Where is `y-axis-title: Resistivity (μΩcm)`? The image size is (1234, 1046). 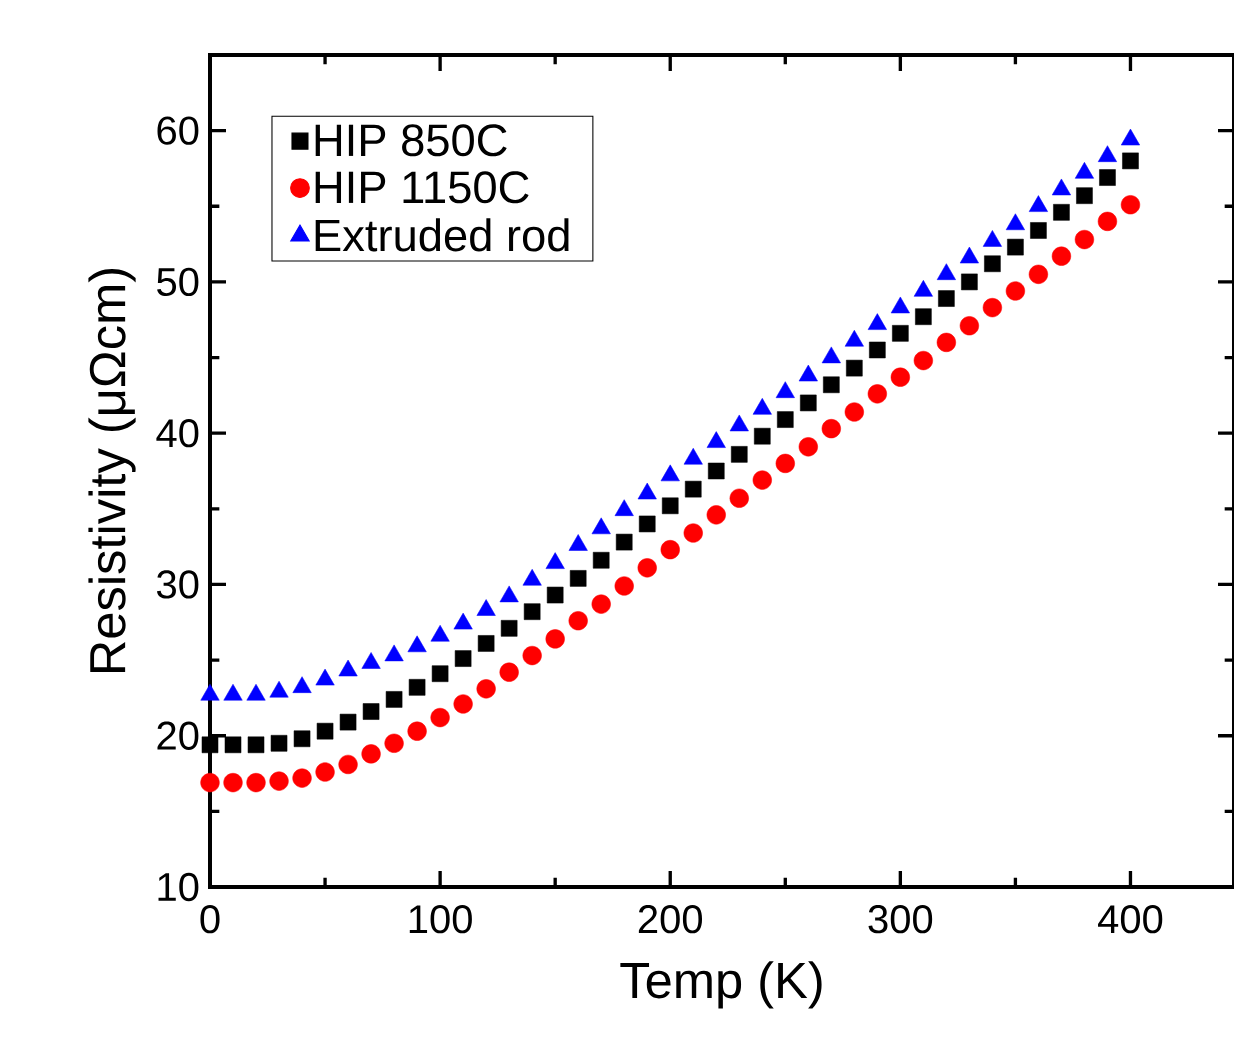
y-axis-title: Resistivity (μΩcm) is located at coordinates (112, 470).